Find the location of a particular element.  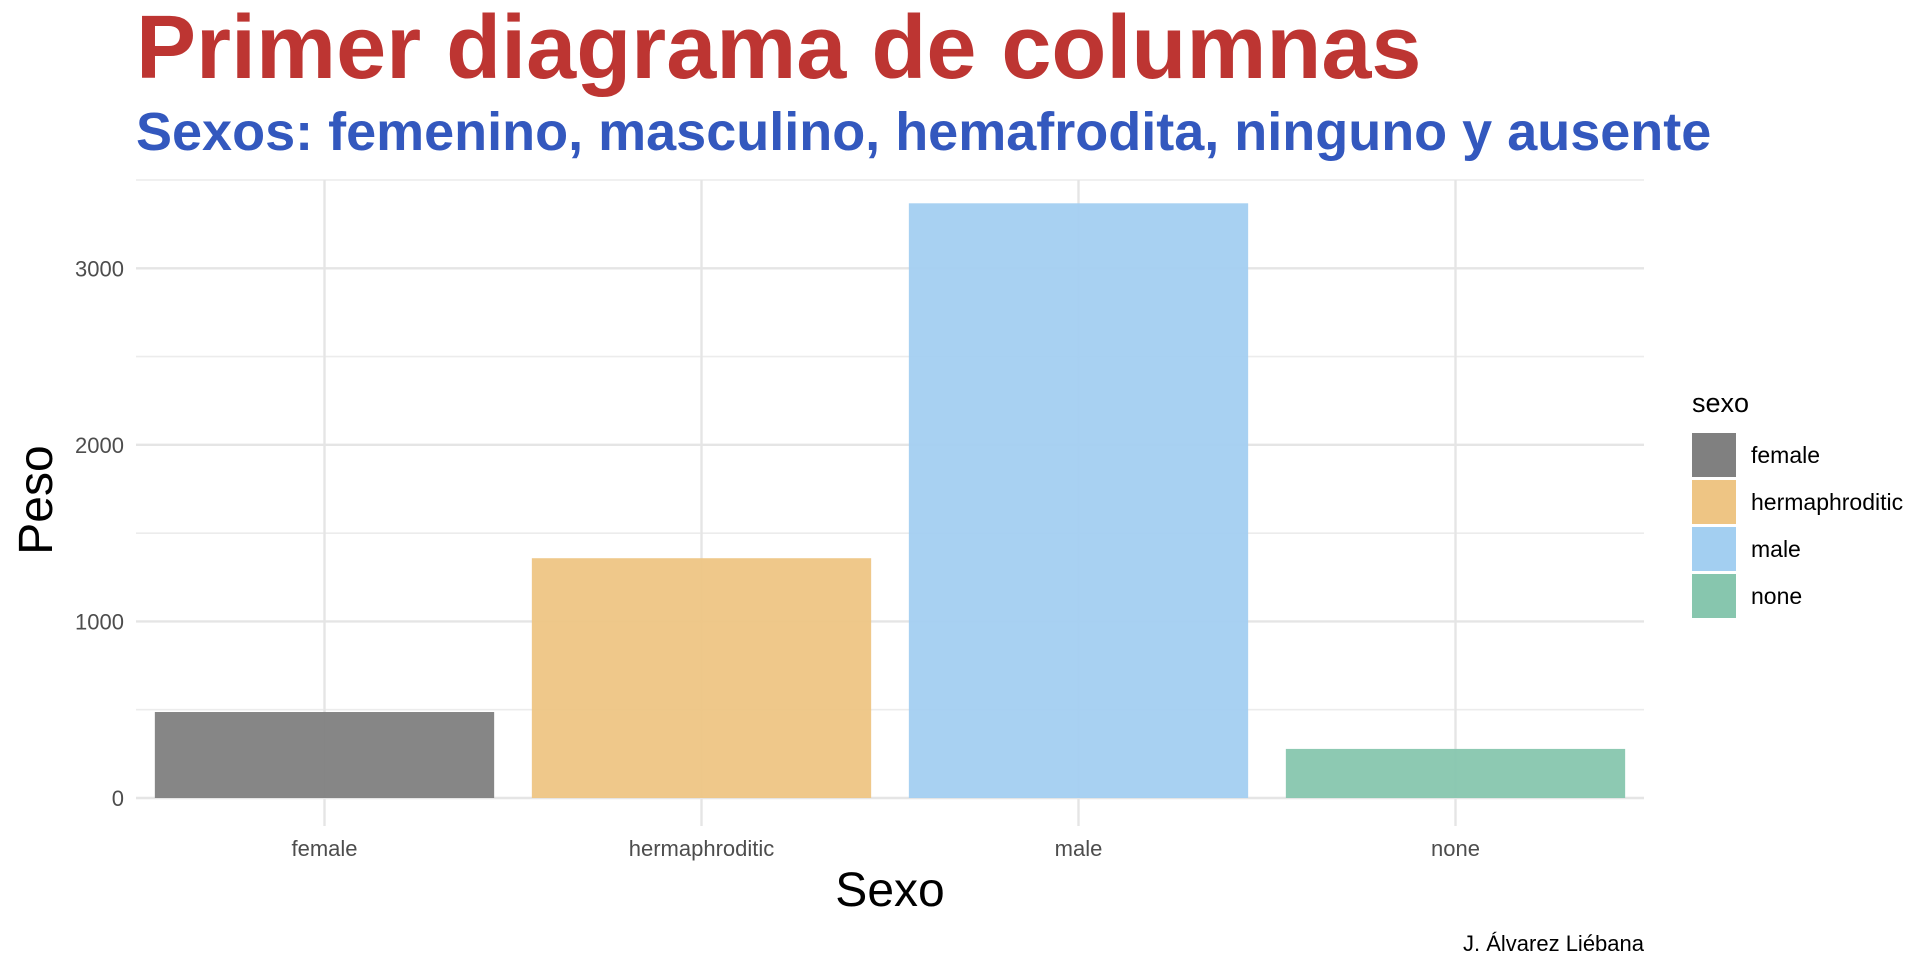

legend-title: sexo is located at coordinates (1720, 403).